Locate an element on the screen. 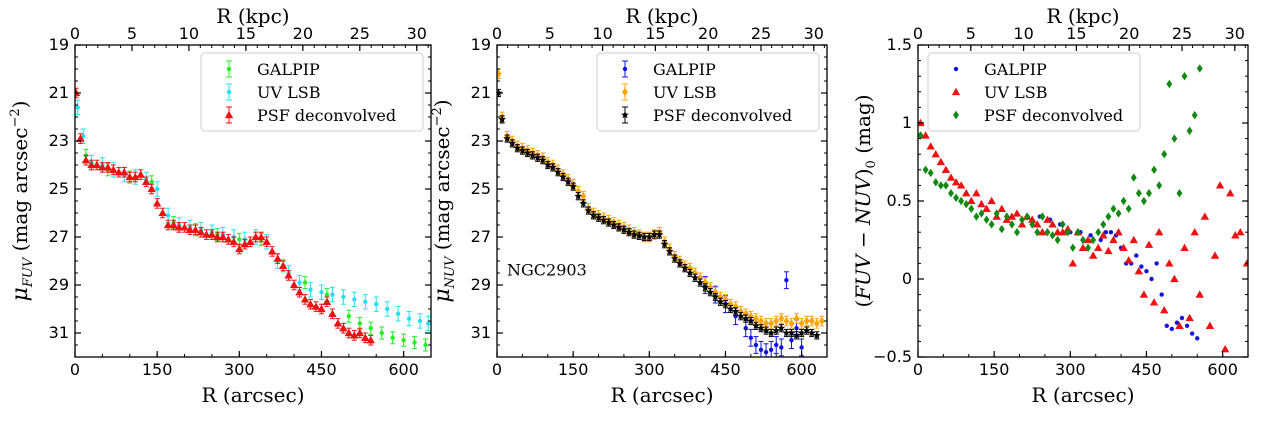 This screenshot has height=421, width=1262. legend-box is located at coordinates (708, 92).